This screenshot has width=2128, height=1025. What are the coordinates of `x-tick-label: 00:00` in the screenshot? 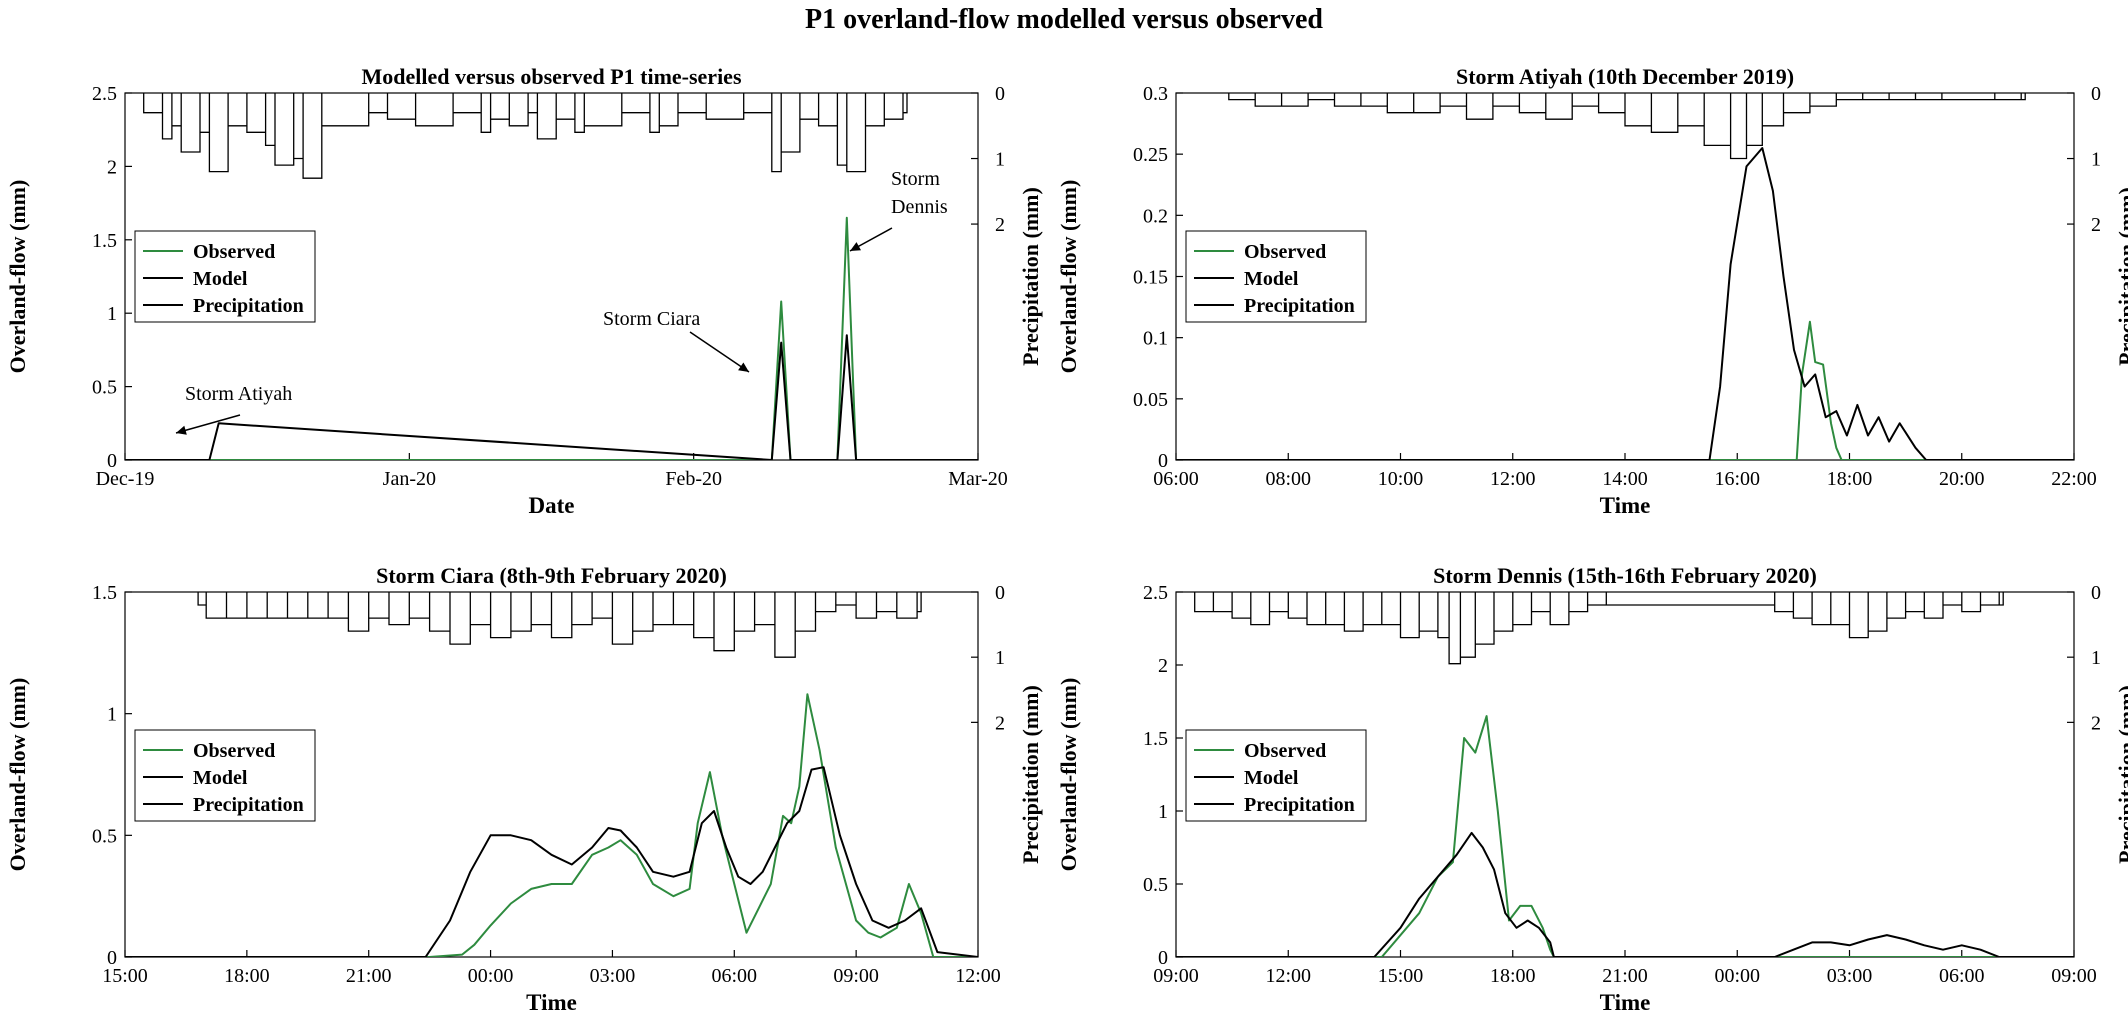 It's located at (1737, 976).